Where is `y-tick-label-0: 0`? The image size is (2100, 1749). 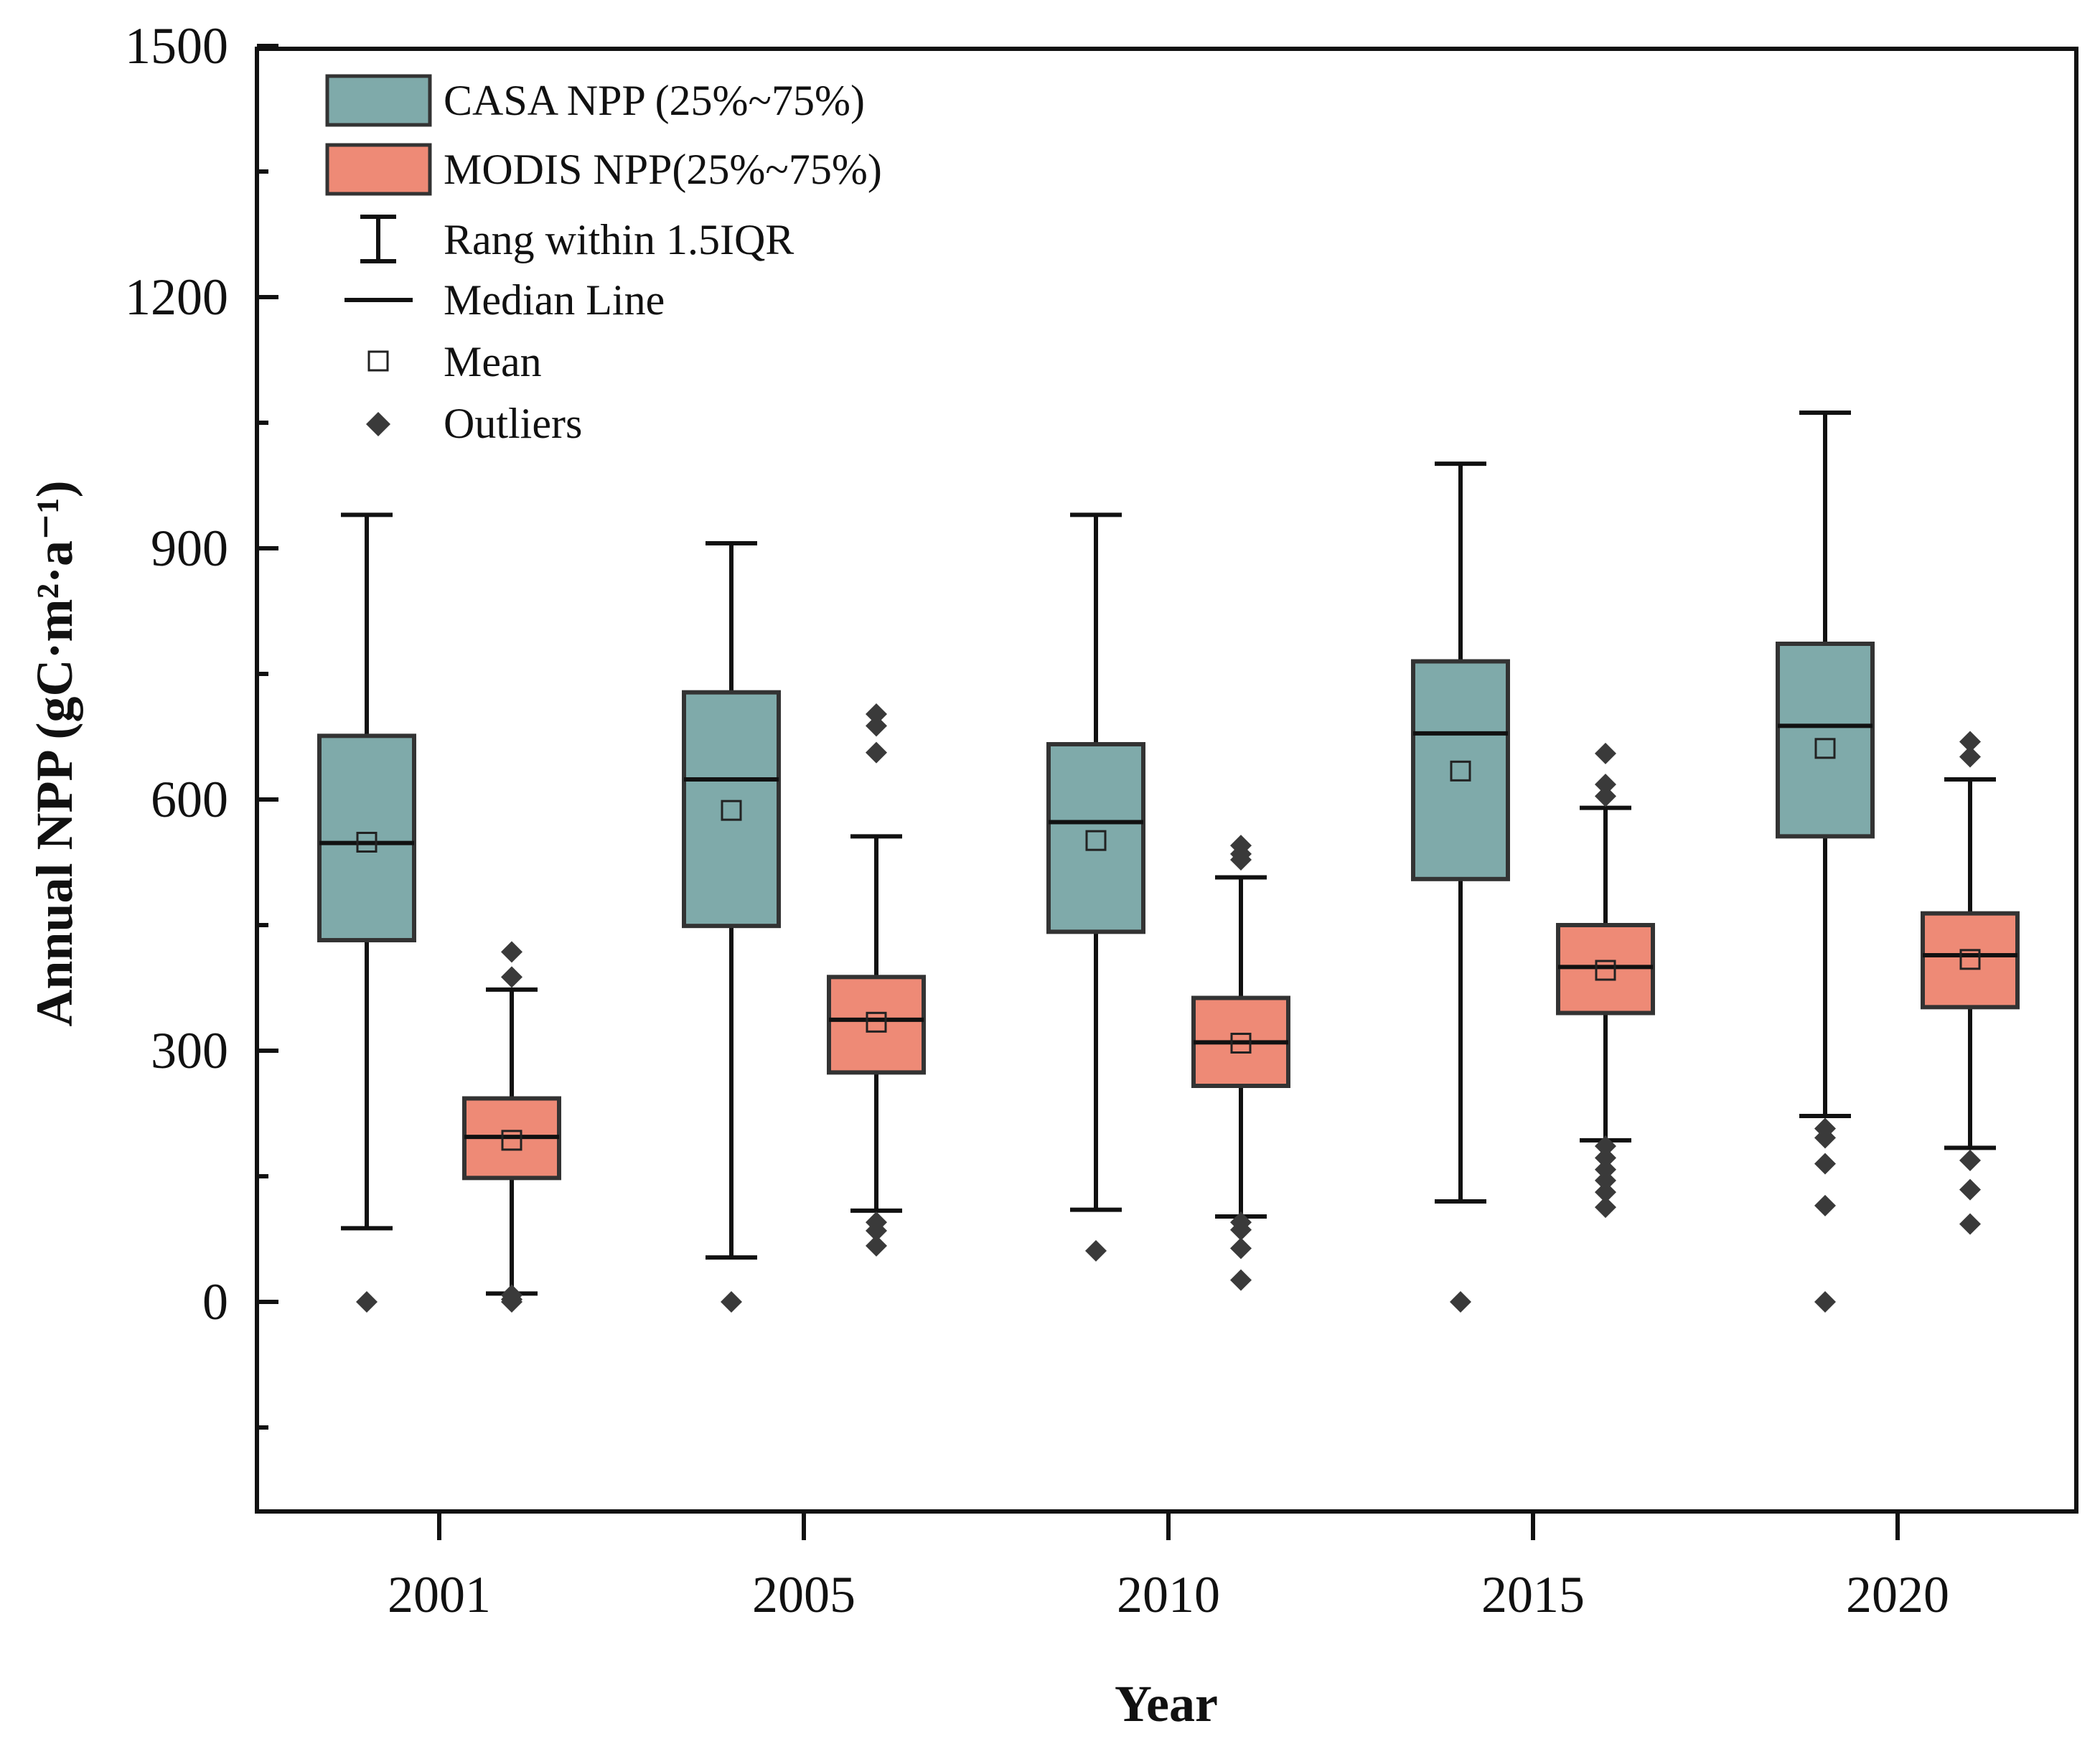 y-tick-label-0: 0 is located at coordinates (215, 1302).